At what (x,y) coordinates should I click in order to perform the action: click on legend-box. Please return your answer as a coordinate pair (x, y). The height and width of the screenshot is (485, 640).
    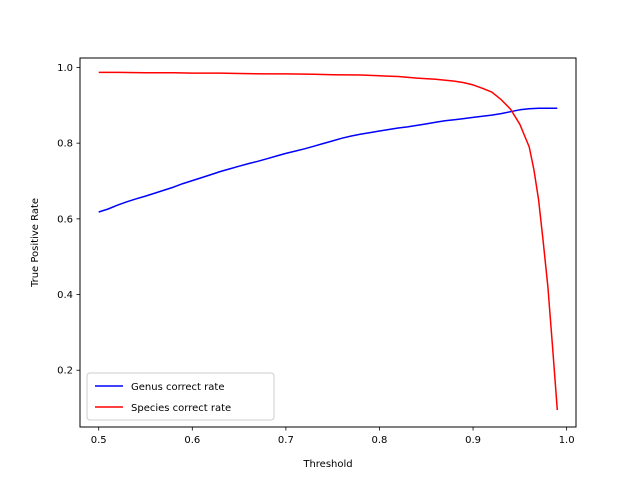
    Looking at the image, I should click on (180, 396).